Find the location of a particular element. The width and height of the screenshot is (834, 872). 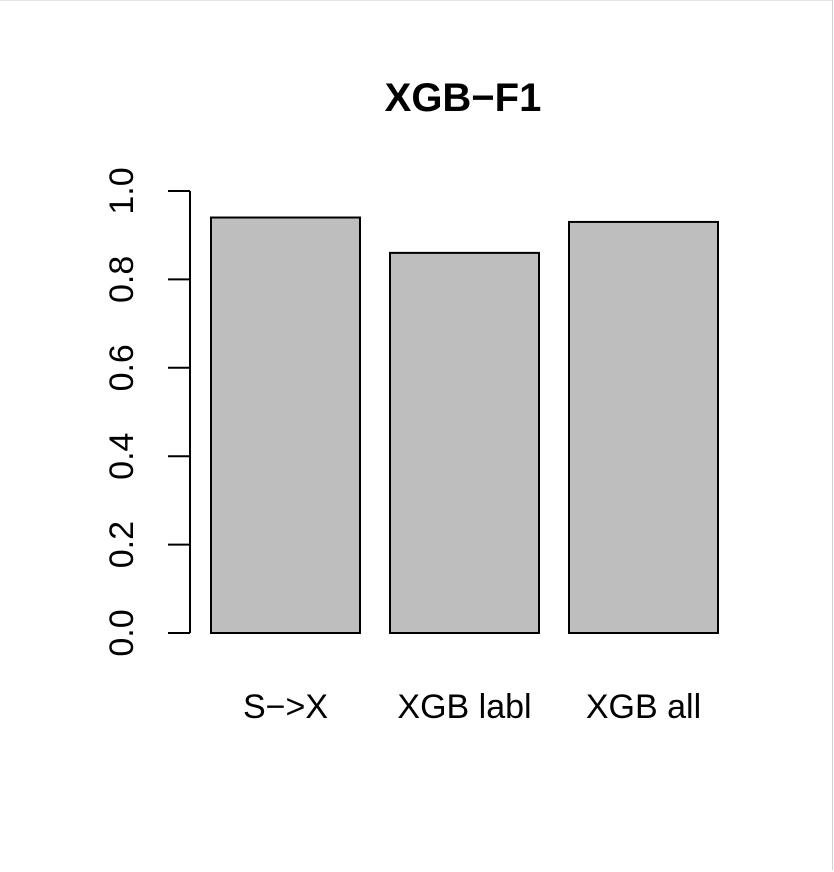

chart-title: XGB−F1 is located at coordinates (463, 98).